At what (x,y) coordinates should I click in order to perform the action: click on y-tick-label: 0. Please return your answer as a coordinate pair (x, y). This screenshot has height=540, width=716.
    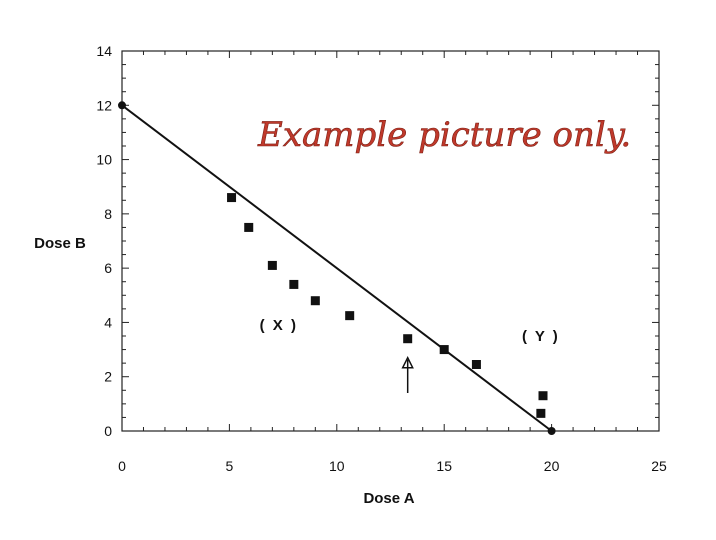
    Looking at the image, I should click on (108, 431).